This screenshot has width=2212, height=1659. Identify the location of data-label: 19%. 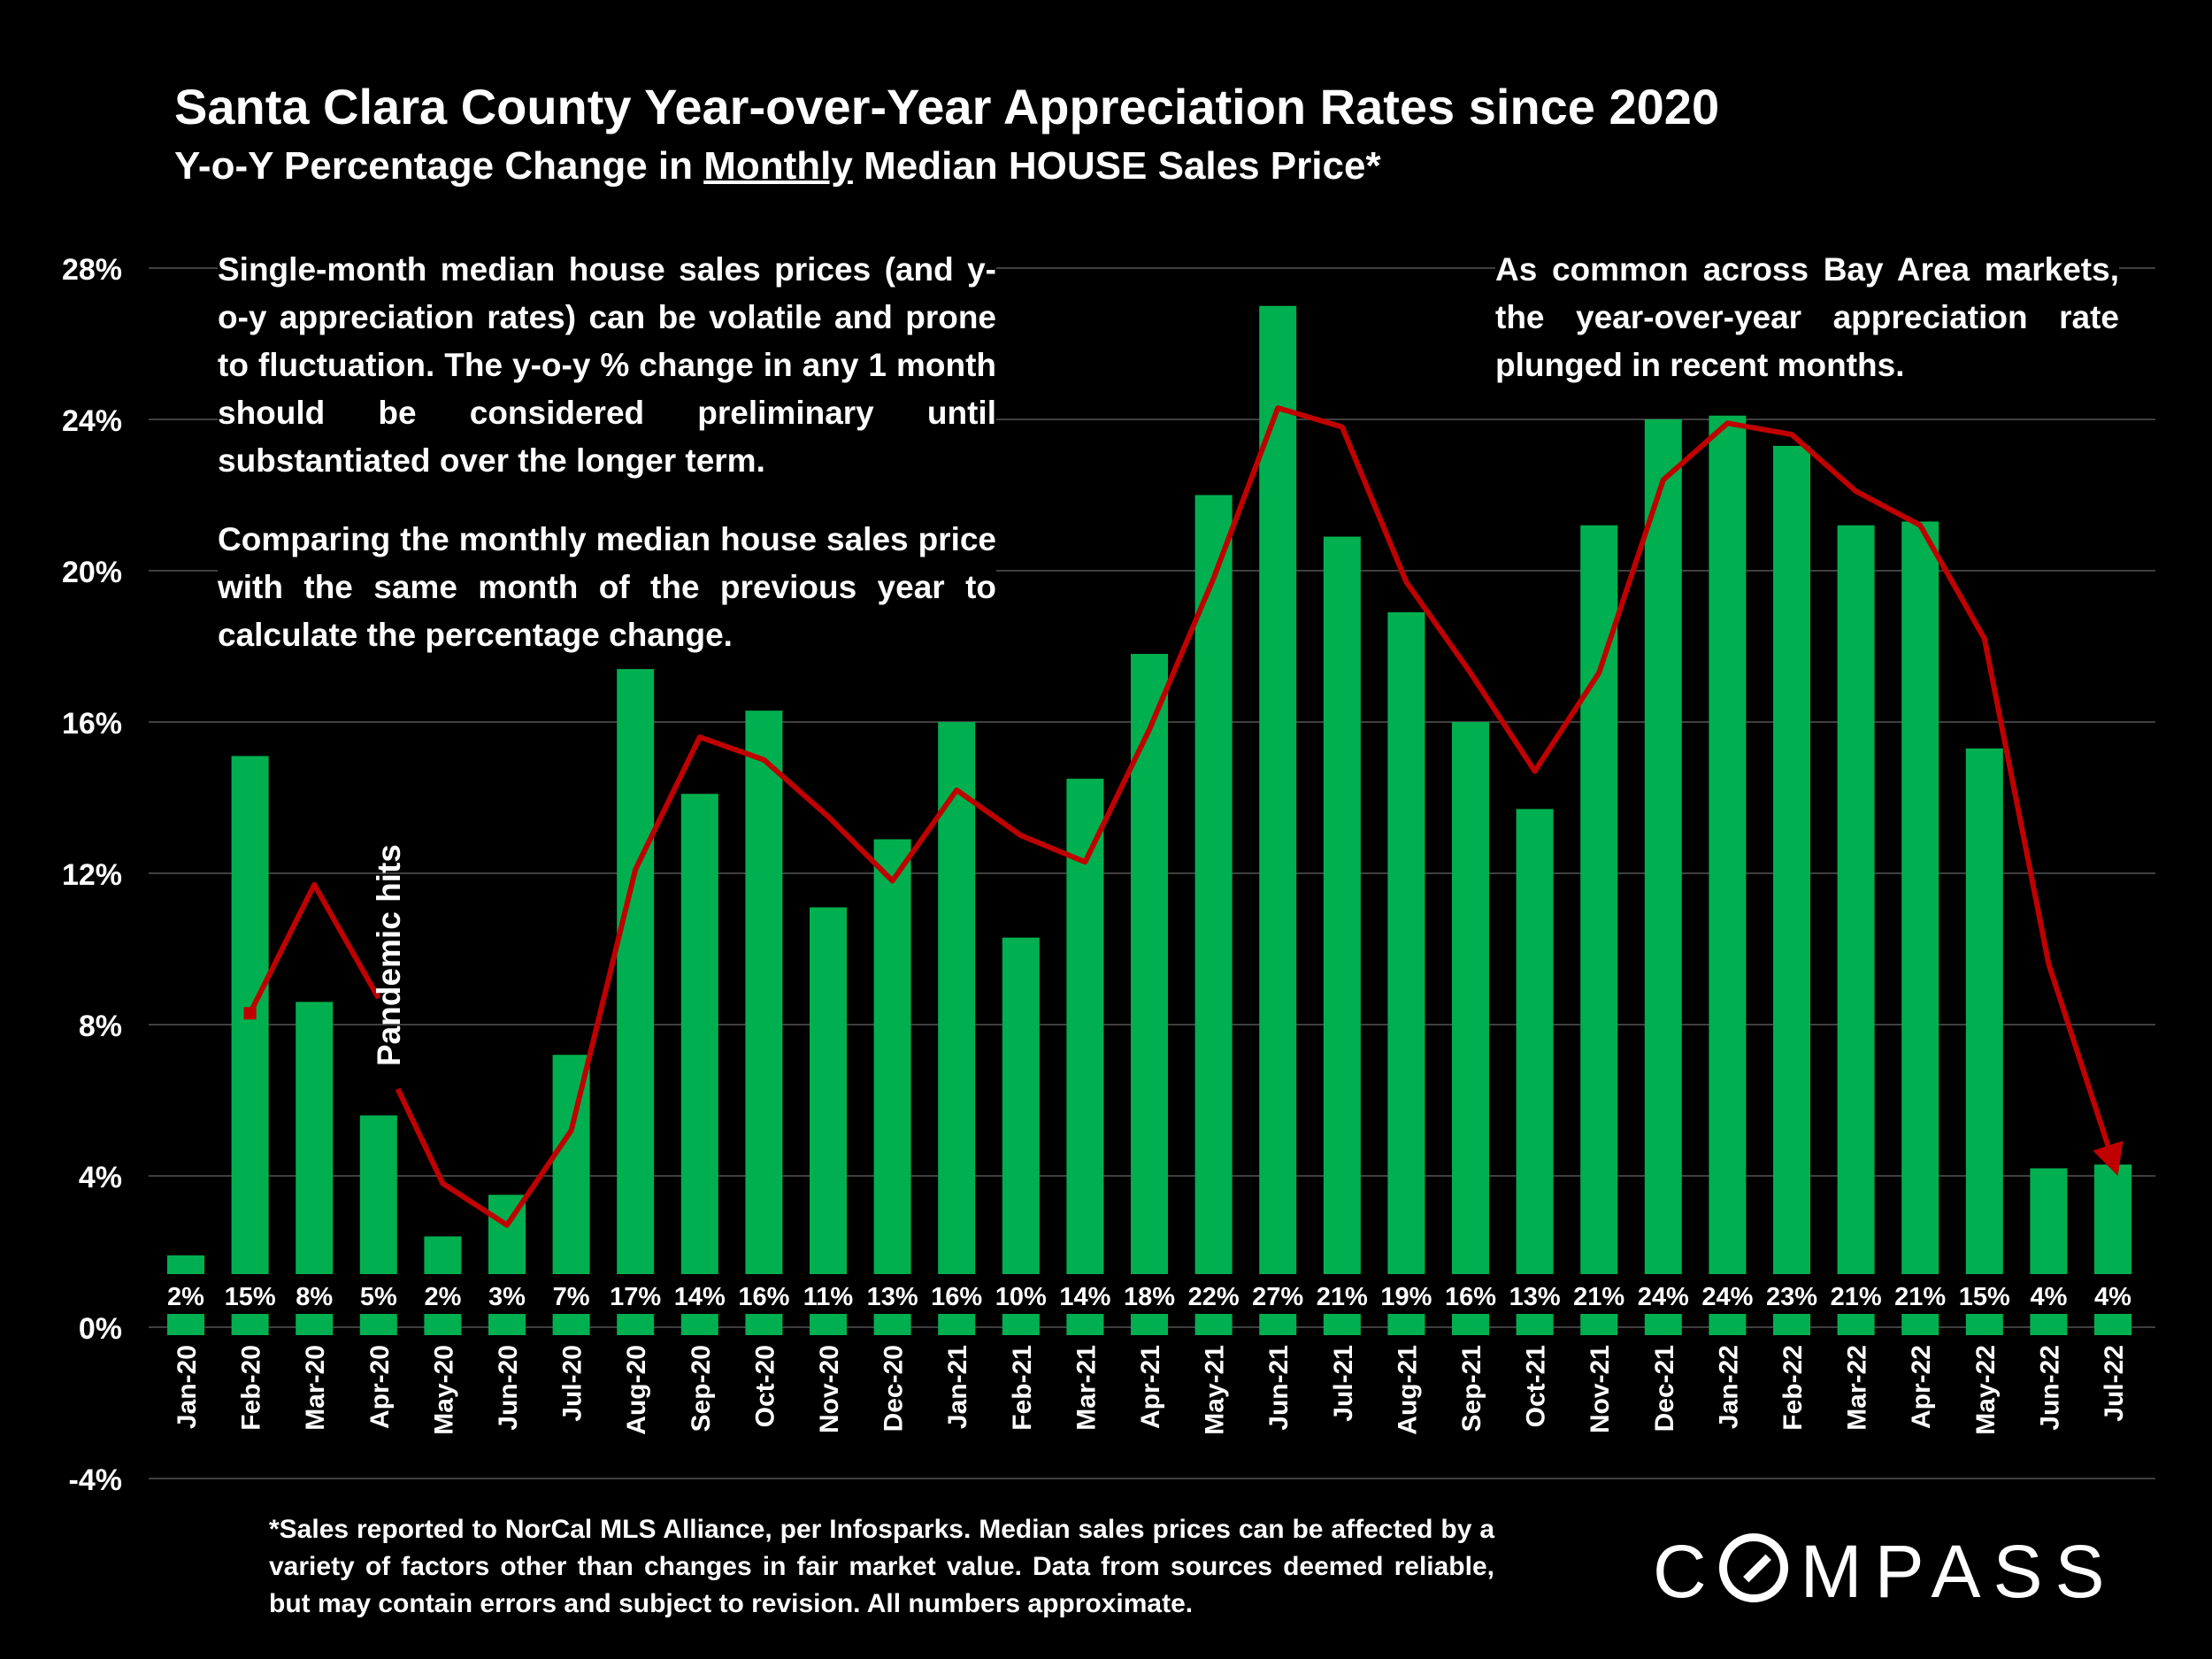
(1406, 1297).